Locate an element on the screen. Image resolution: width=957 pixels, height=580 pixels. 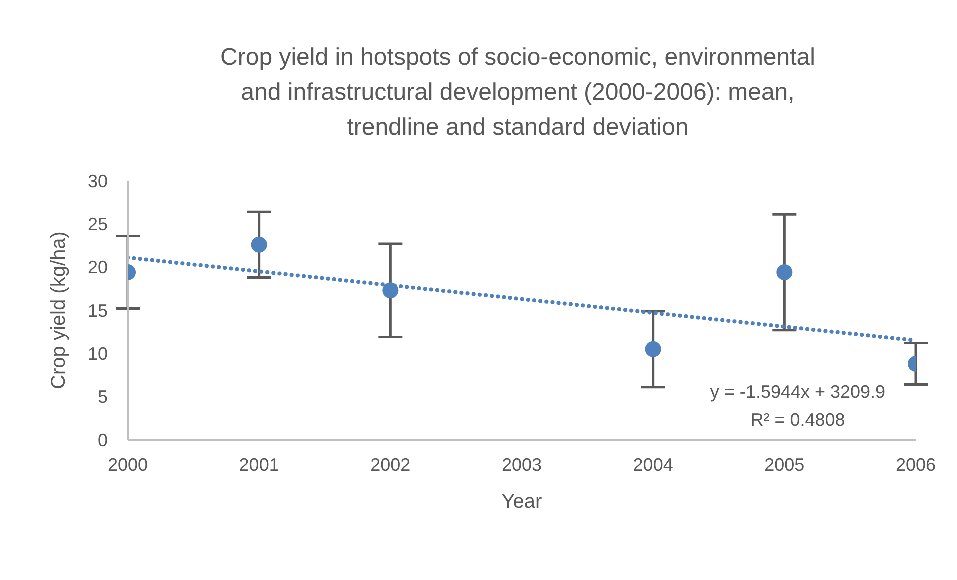
annotation: R² = 0.4808 is located at coordinates (798, 420).